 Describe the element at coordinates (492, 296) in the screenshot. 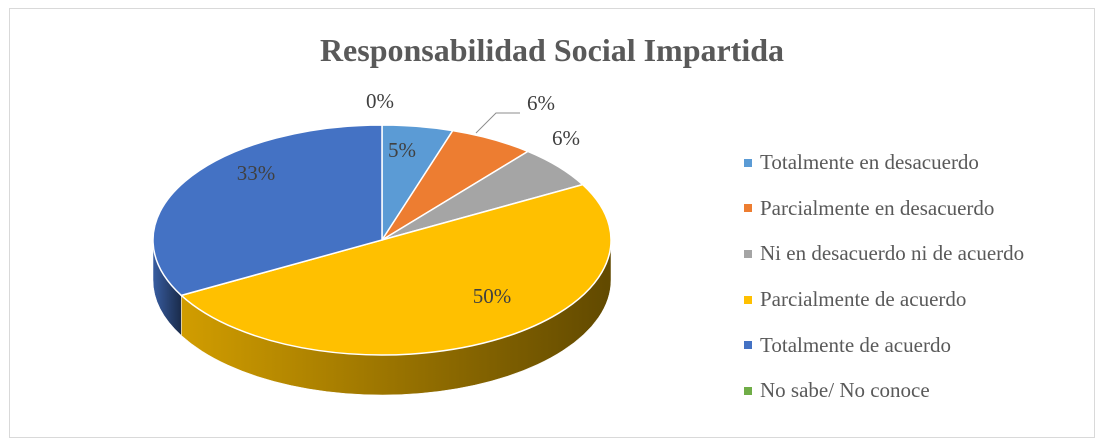

I see `data-label-3: 50%` at that location.